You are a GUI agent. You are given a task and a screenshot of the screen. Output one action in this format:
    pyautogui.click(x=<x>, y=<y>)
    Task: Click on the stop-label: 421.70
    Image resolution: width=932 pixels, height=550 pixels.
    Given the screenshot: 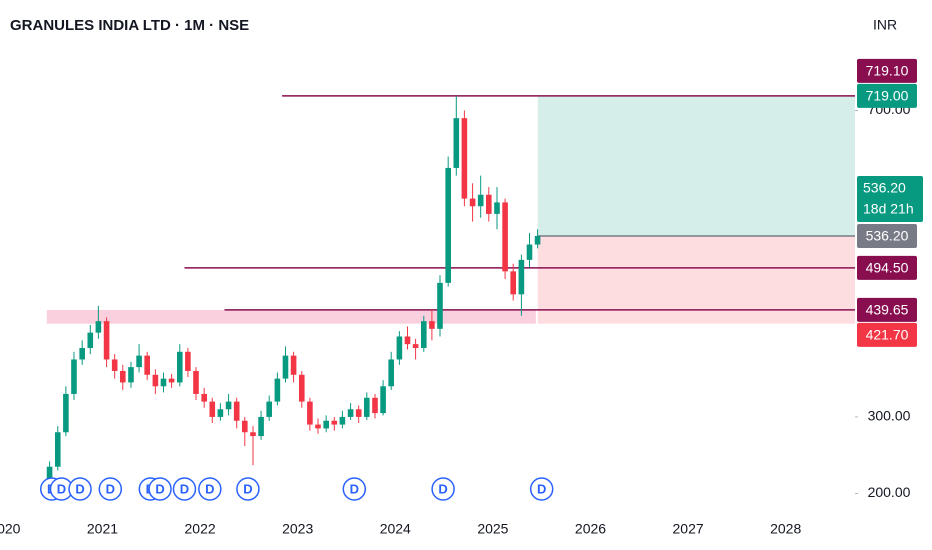 What is the action you would take?
    pyautogui.click(x=887, y=335)
    